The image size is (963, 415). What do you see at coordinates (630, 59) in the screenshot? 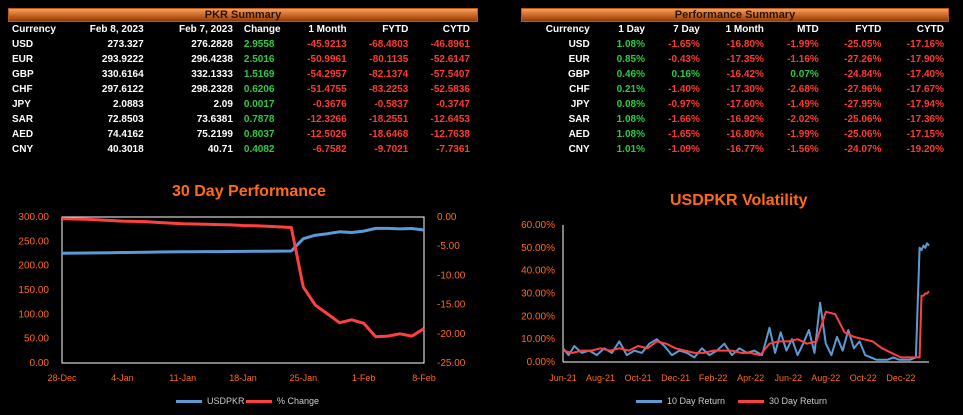
I see `perf-cell: 0.85%` at bounding box center [630, 59].